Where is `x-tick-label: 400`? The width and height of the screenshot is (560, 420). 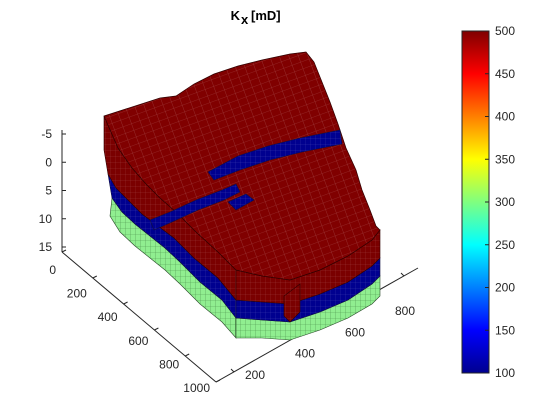 x-tick-label: 400 is located at coordinates (108, 317).